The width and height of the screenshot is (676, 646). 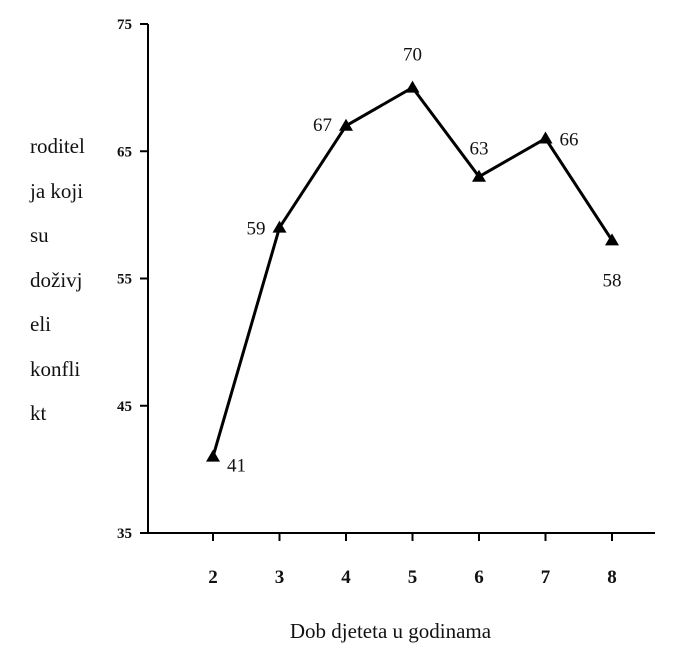 What do you see at coordinates (56, 279) in the screenshot?
I see `y-axis-label-line: doživj` at bounding box center [56, 279].